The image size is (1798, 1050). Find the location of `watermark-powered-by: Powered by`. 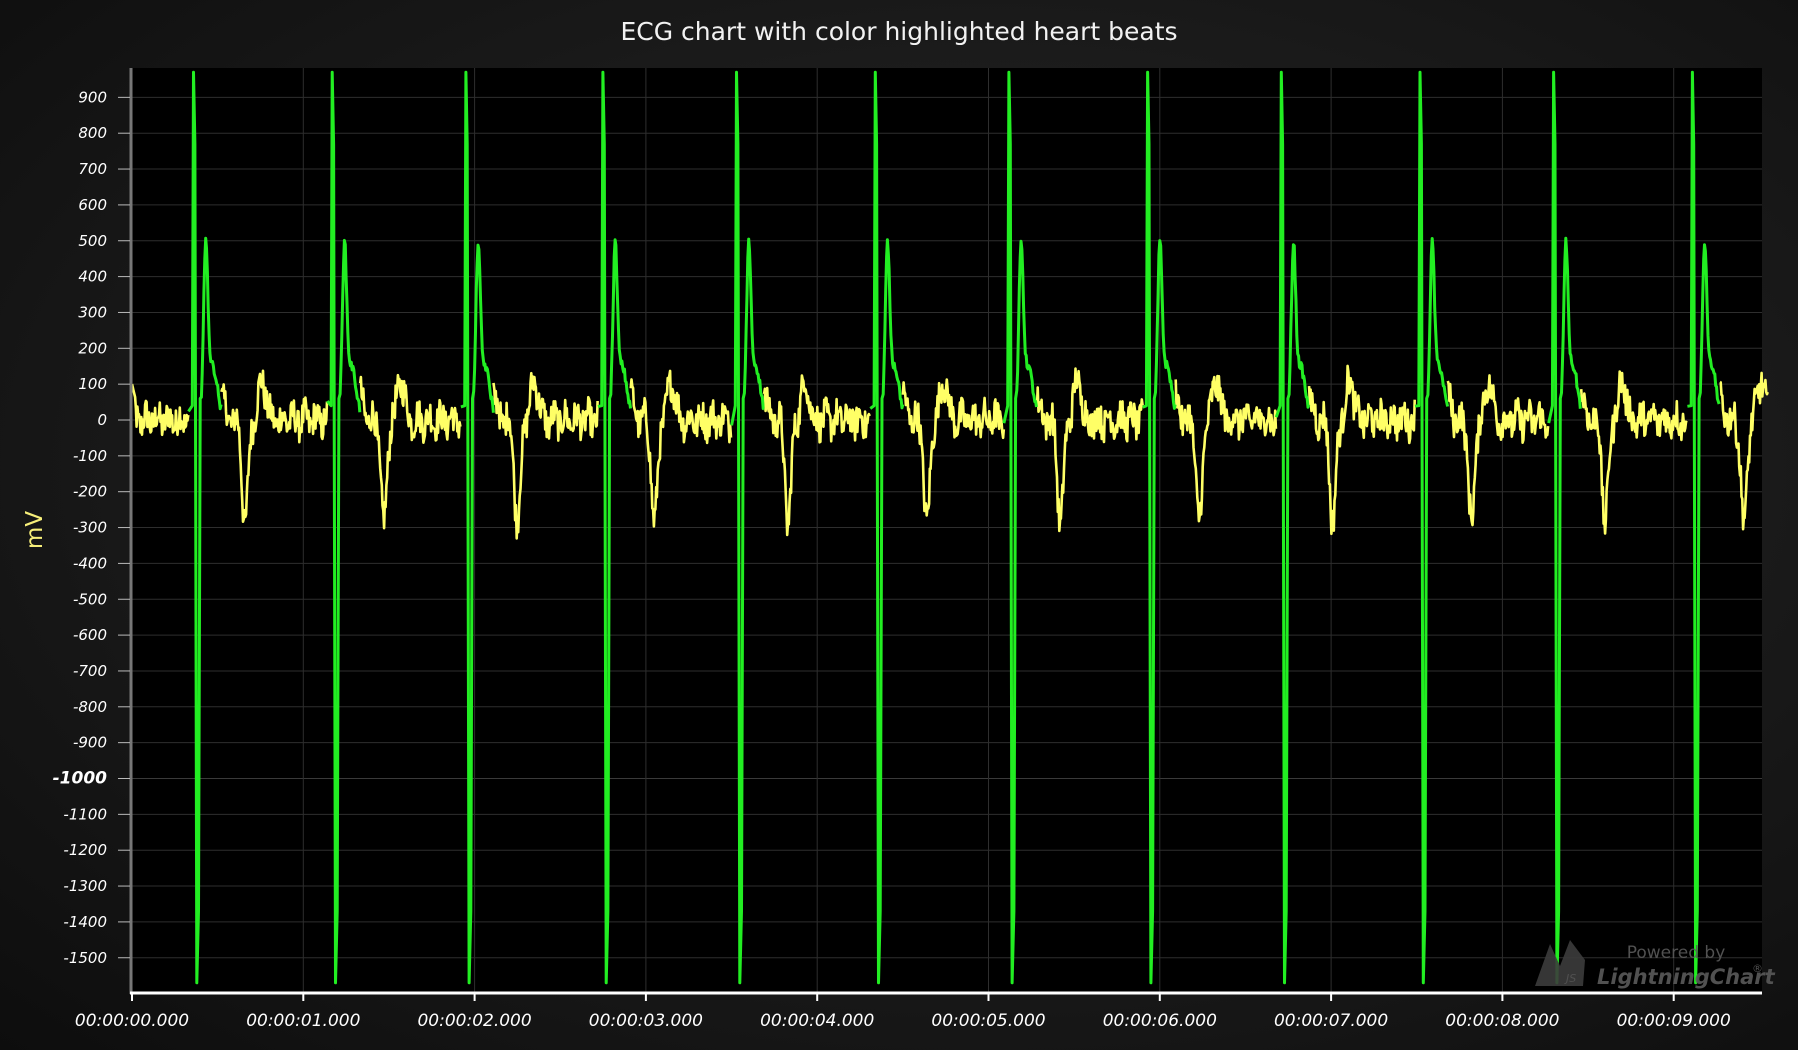

watermark-powered-by: Powered by is located at coordinates (1676, 953).